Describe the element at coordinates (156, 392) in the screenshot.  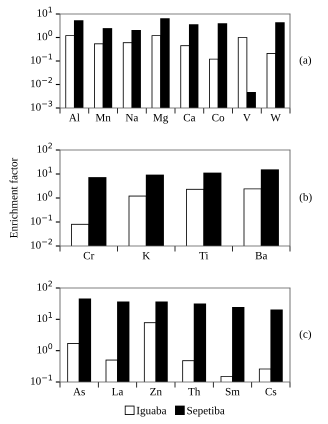
I see `x-tick-label: Zn` at that location.